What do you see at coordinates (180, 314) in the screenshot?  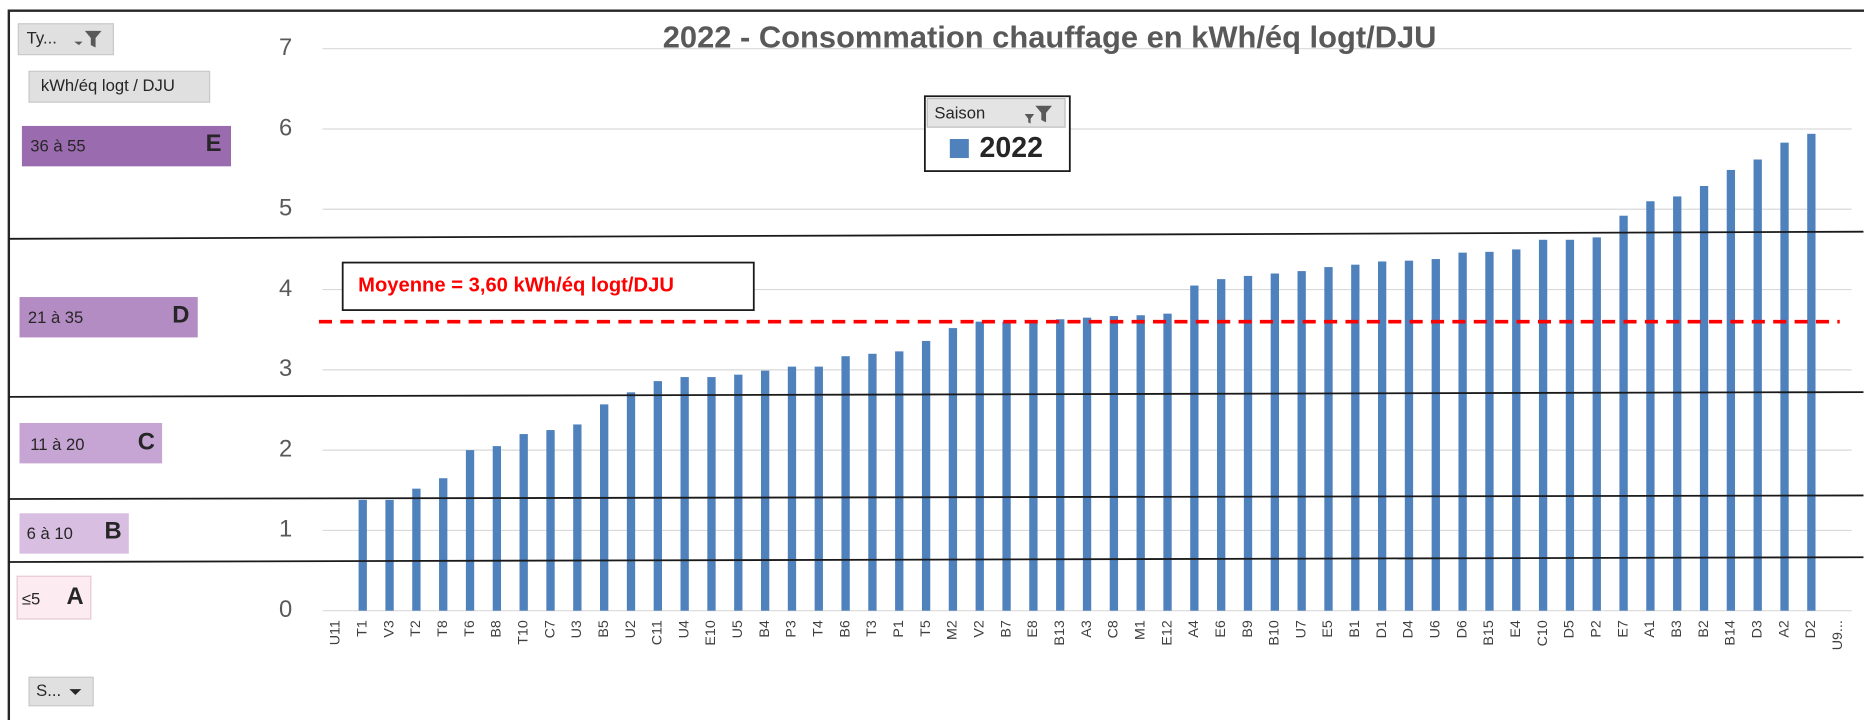 I see `band-letter: D` at bounding box center [180, 314].